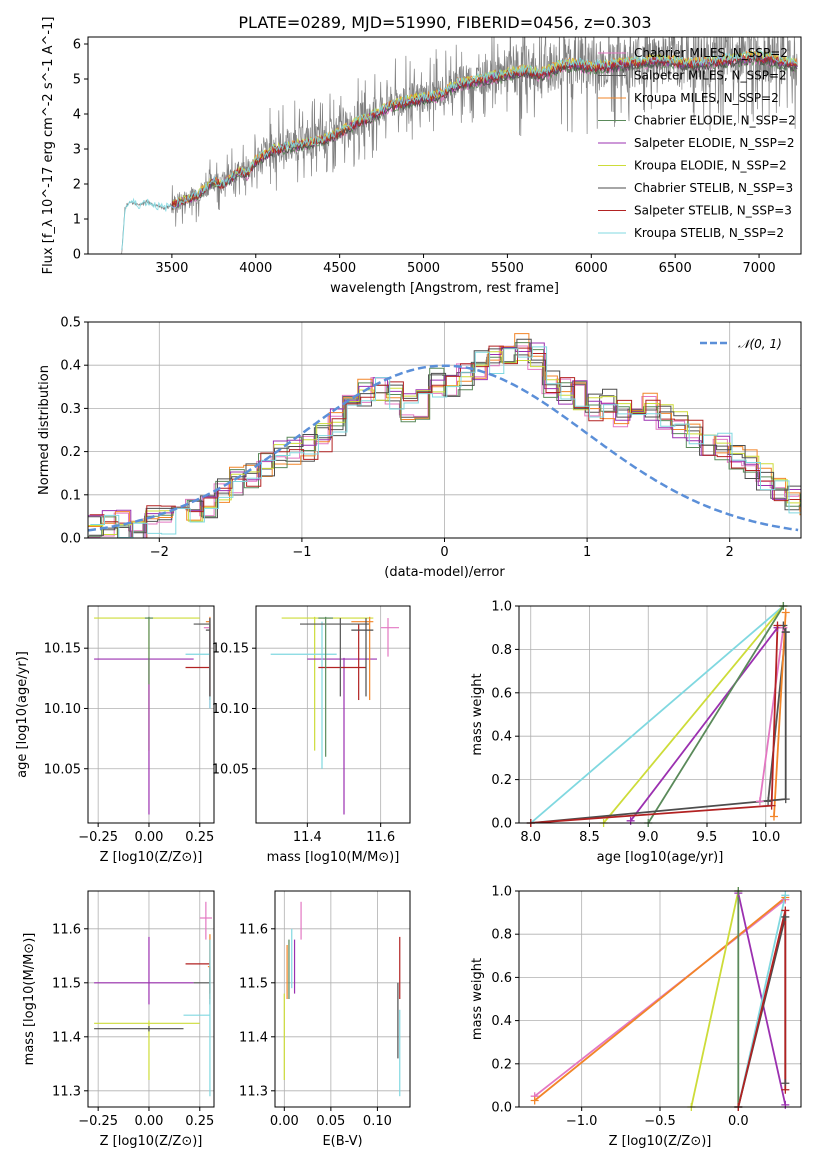  I want to click on x-tick-label: 4500, so click(339, 268).